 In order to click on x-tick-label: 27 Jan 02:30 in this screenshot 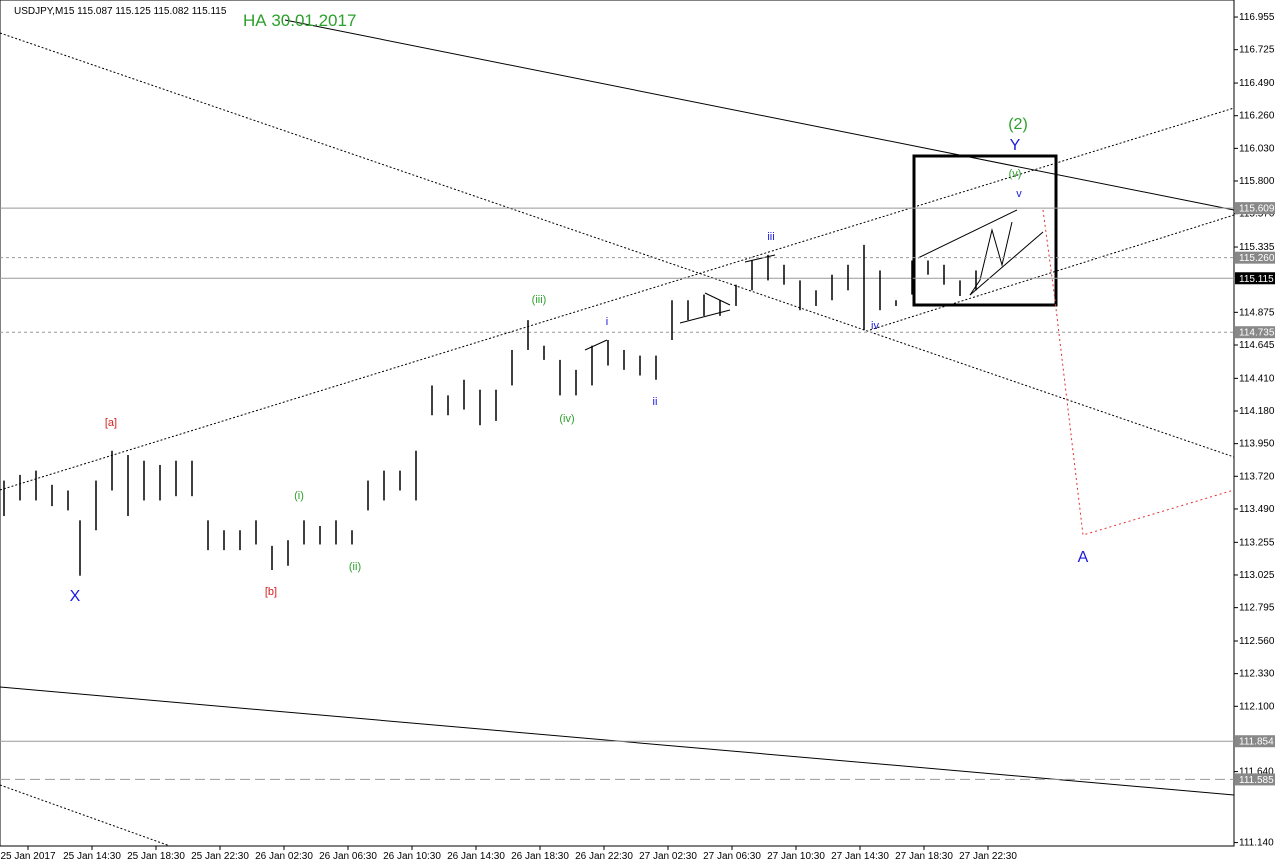, I will do `click(668, 856)`.